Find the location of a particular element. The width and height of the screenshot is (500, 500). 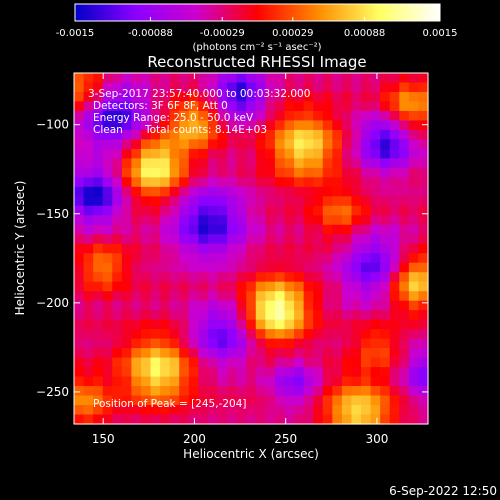

y-axis-label: Heliocentric Y (arcsec) is located at coordinates (20, 248).